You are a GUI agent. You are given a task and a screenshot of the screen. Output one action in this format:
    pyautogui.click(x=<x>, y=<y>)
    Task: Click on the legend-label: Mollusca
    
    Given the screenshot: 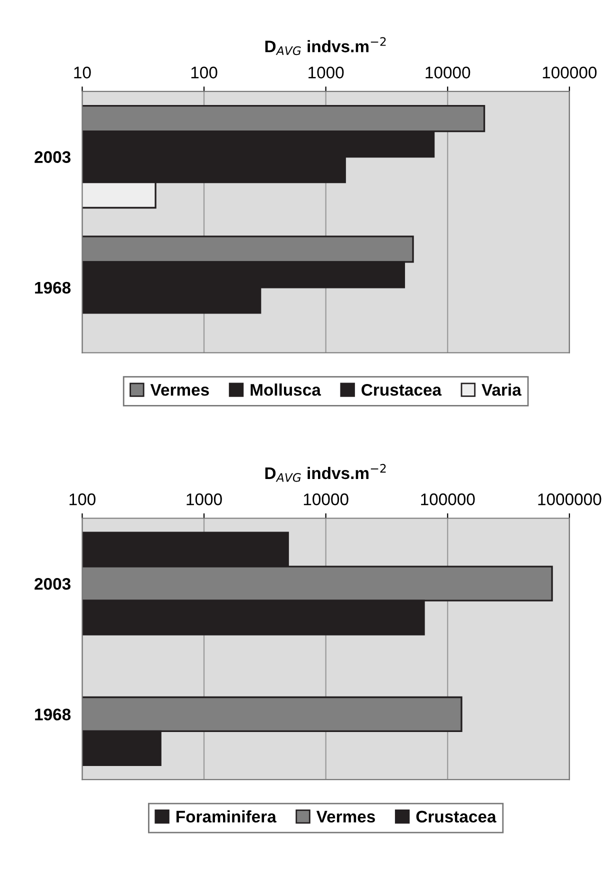 What is the action you would take?
    pyautogui.click(x=286, y=390)
    